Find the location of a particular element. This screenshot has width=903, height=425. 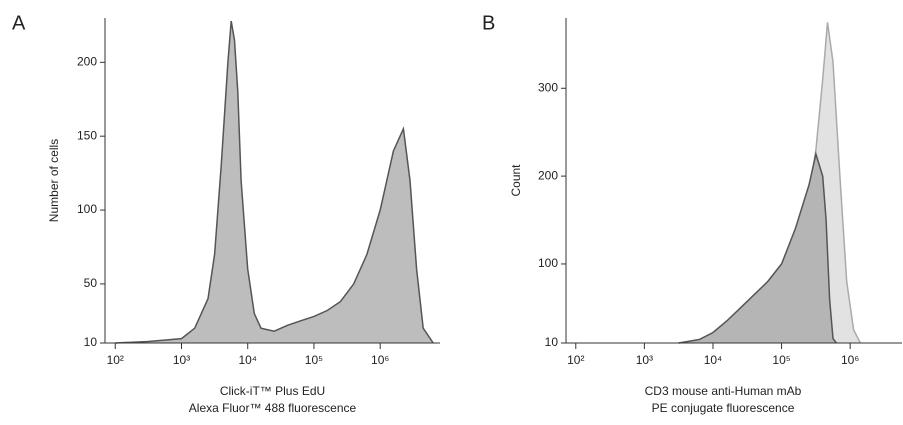

x-axis-label: PE conjugate fluorescence is located at coordinates (723, 408).